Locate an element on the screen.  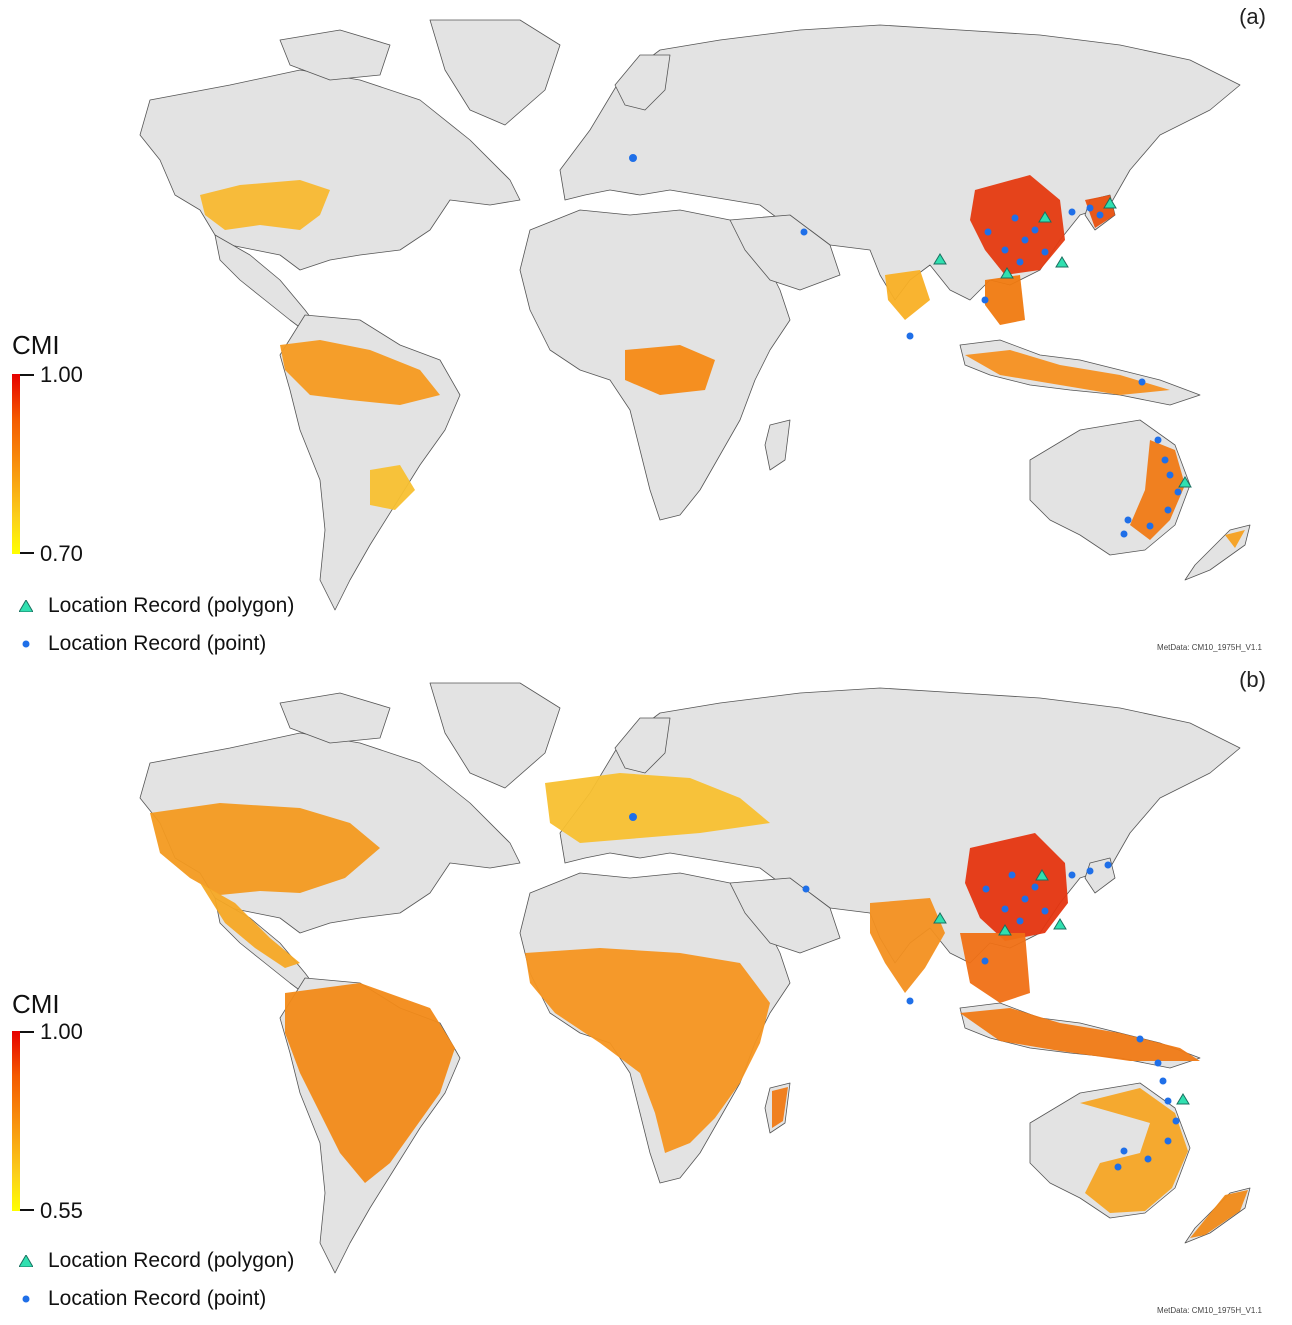
legend-point-label-b: Location Record (point) is located at coordinates (157, 1298).